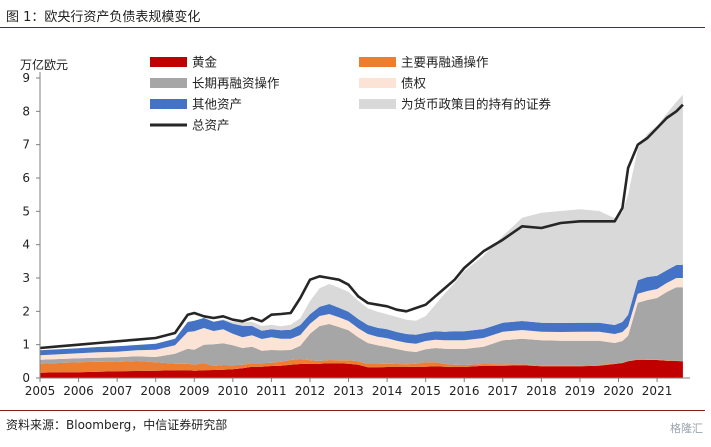 Image resolution: width=711 pixels, height=447 pixels. I want to click on y-tick-label: 1, so click(26, 345).